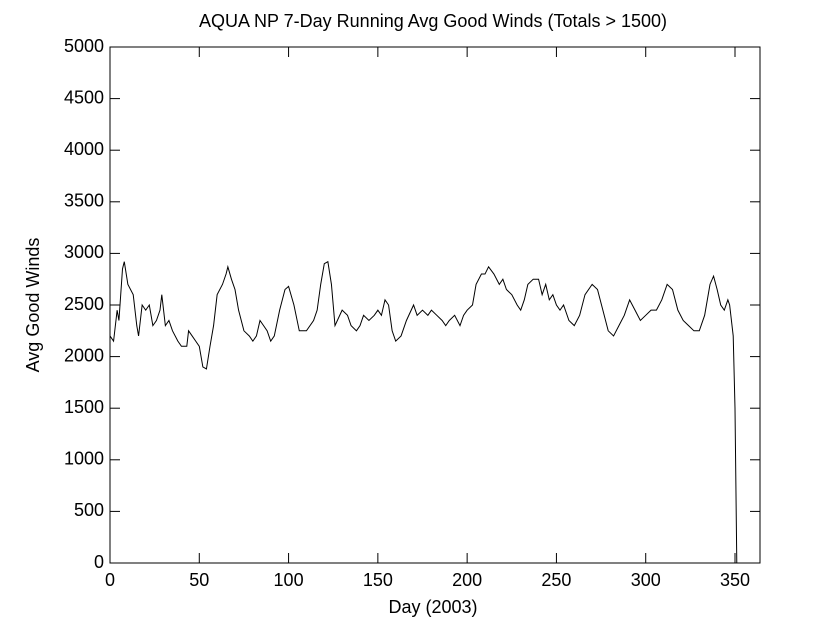 The width and height of the screenshot is (840, 631). What do you see at coordinates (735, 580) in the screenshot?
I see `x-tick-label: 350` at bounding box center [735, 580].